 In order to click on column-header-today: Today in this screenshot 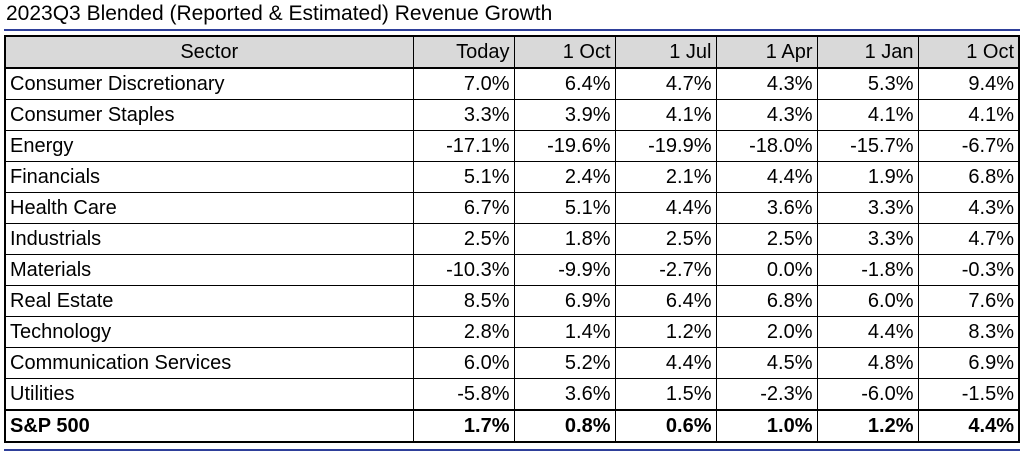, I will do `click(463, 52)`.